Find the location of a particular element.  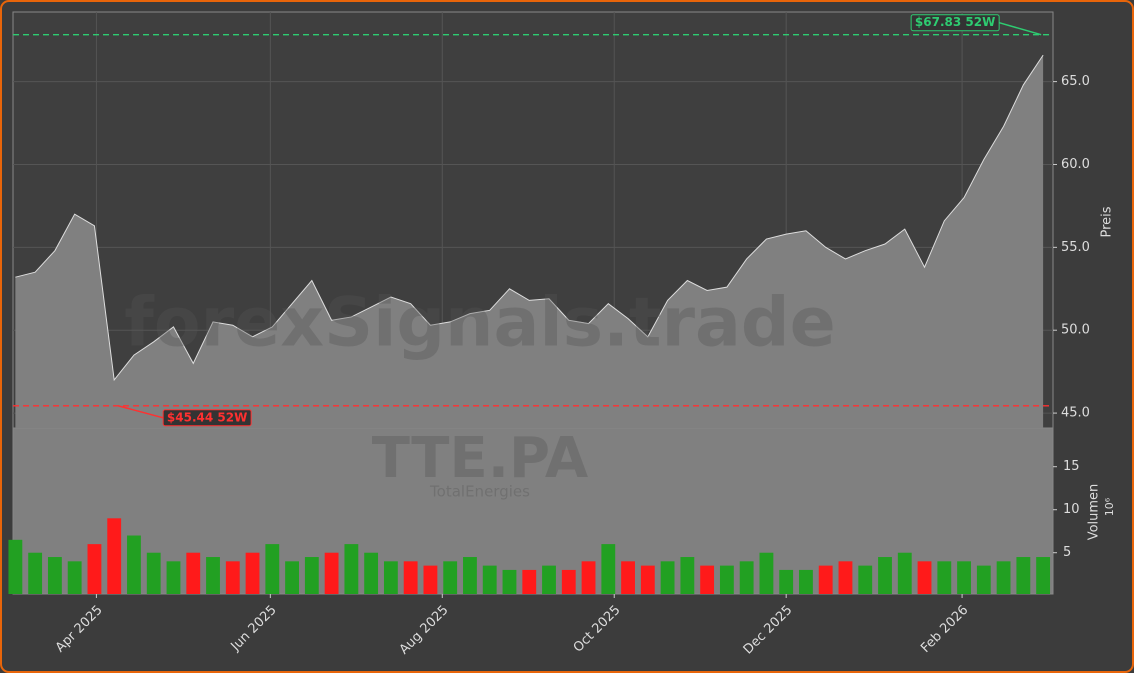

y-tick-label: 50.0 is located at coordinates (1075, 330).